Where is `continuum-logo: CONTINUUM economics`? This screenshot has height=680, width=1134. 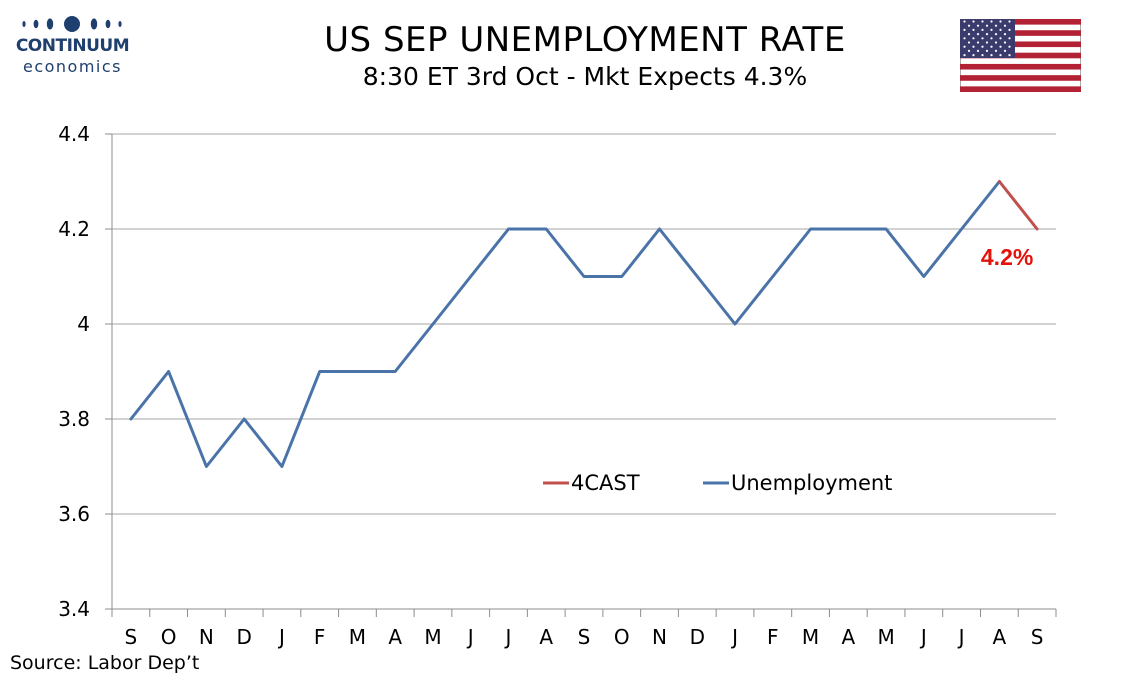 continuum-logo: CONTINUUM economics is located at coordinates (72, 45).